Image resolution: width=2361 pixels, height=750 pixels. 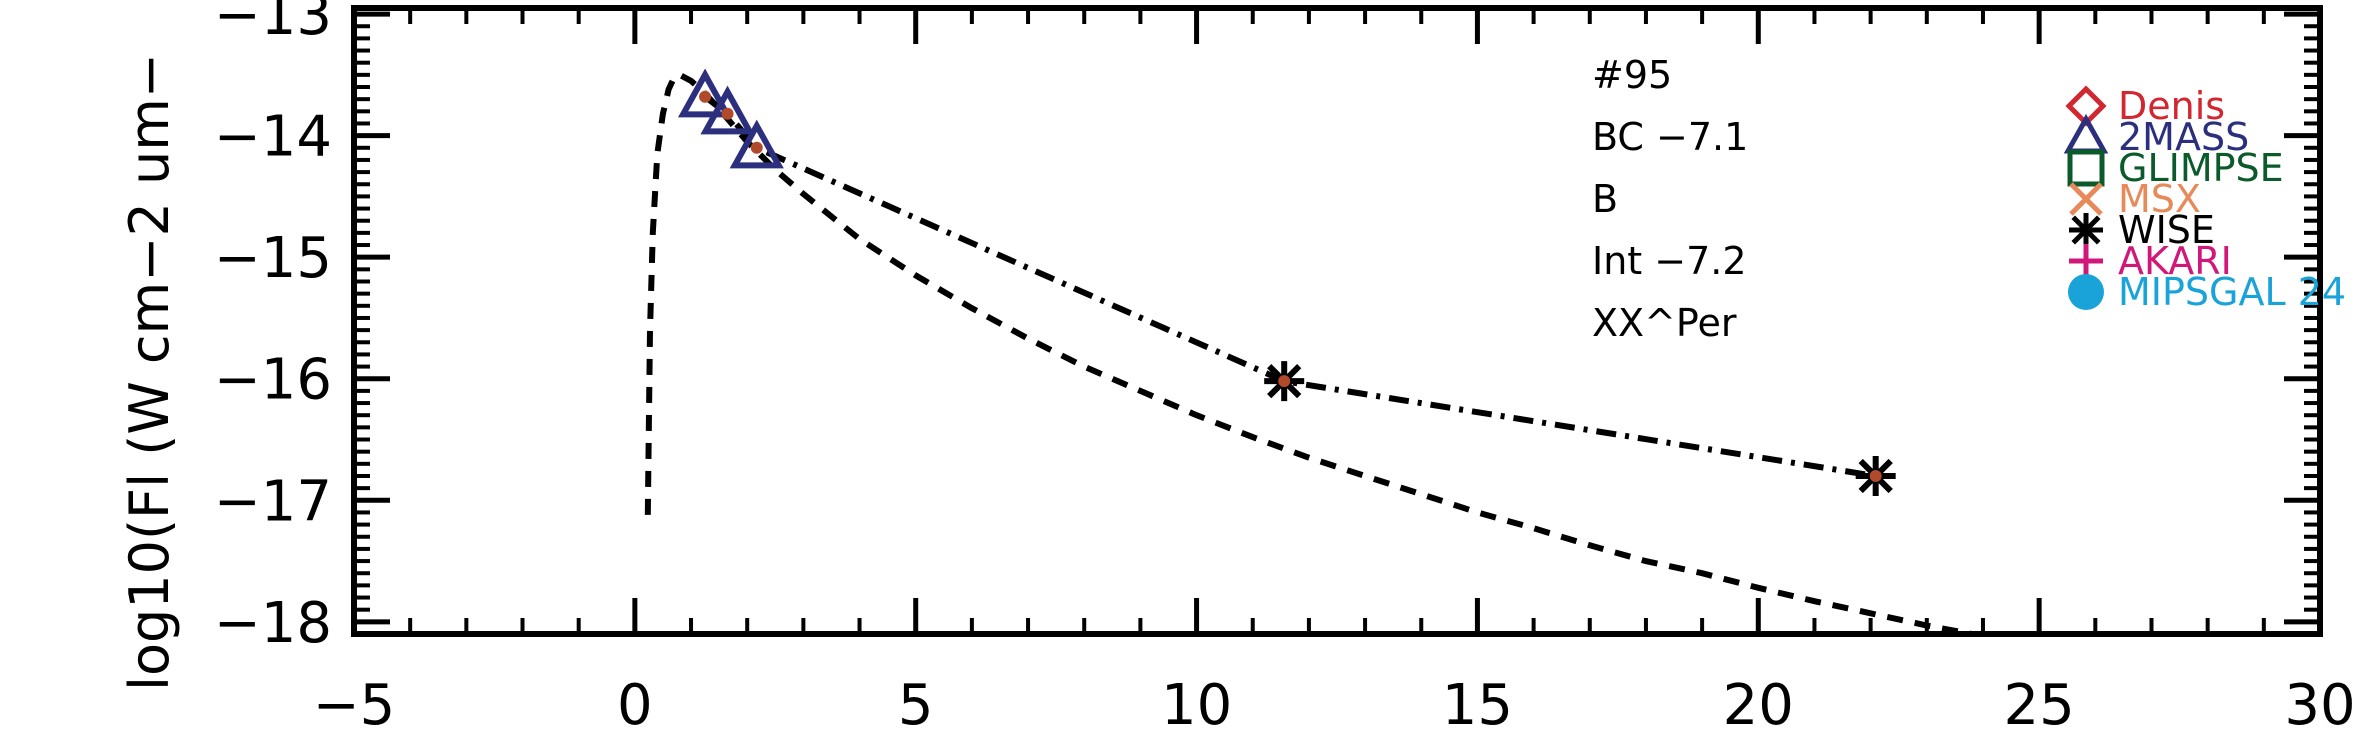 What do you see at coordinates (1196, 705) in the screenshot?
I see `x-tick-label: 10` at bounding box center [1196, 705].